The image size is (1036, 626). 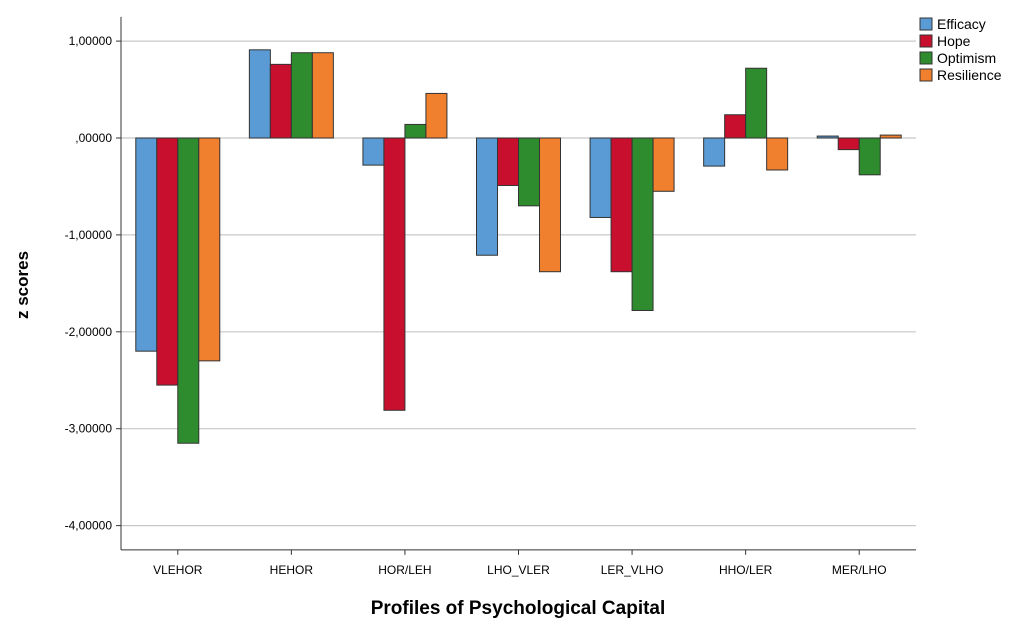 I want to click on y-axis-title: z scores, so click(x=22, y=285).